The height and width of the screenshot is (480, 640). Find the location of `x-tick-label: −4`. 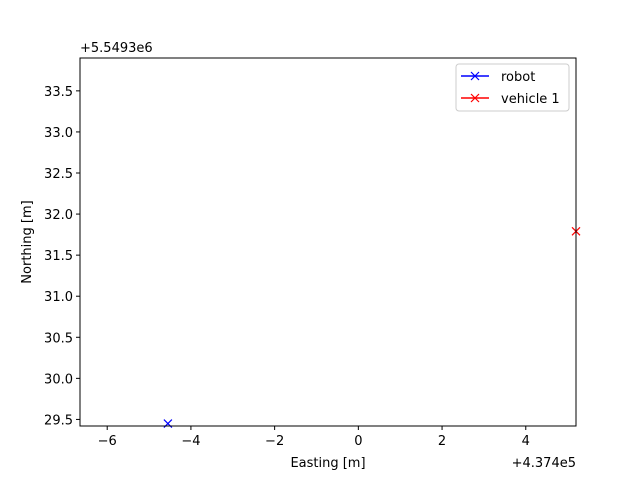

x-tick-label: −4 is located at coordinates (190, 441).